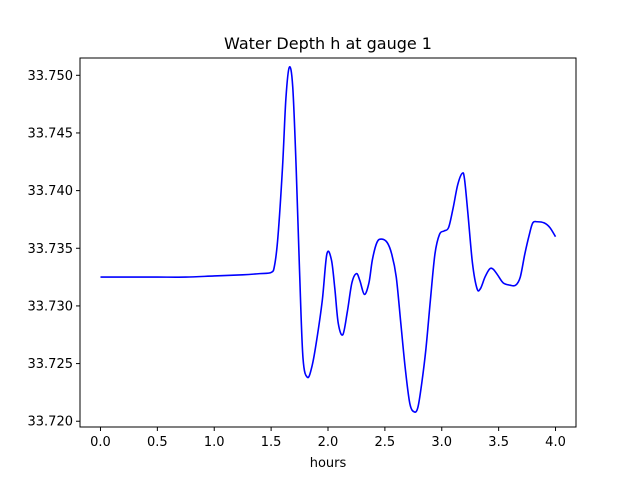 The height and width of the screenshot is (480, 640). I want to click on x-tick-label: 1.0, so click(214, 442).